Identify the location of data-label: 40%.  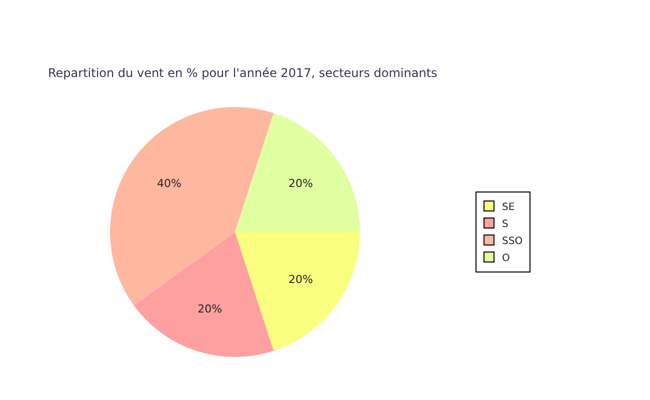
(169, 183).